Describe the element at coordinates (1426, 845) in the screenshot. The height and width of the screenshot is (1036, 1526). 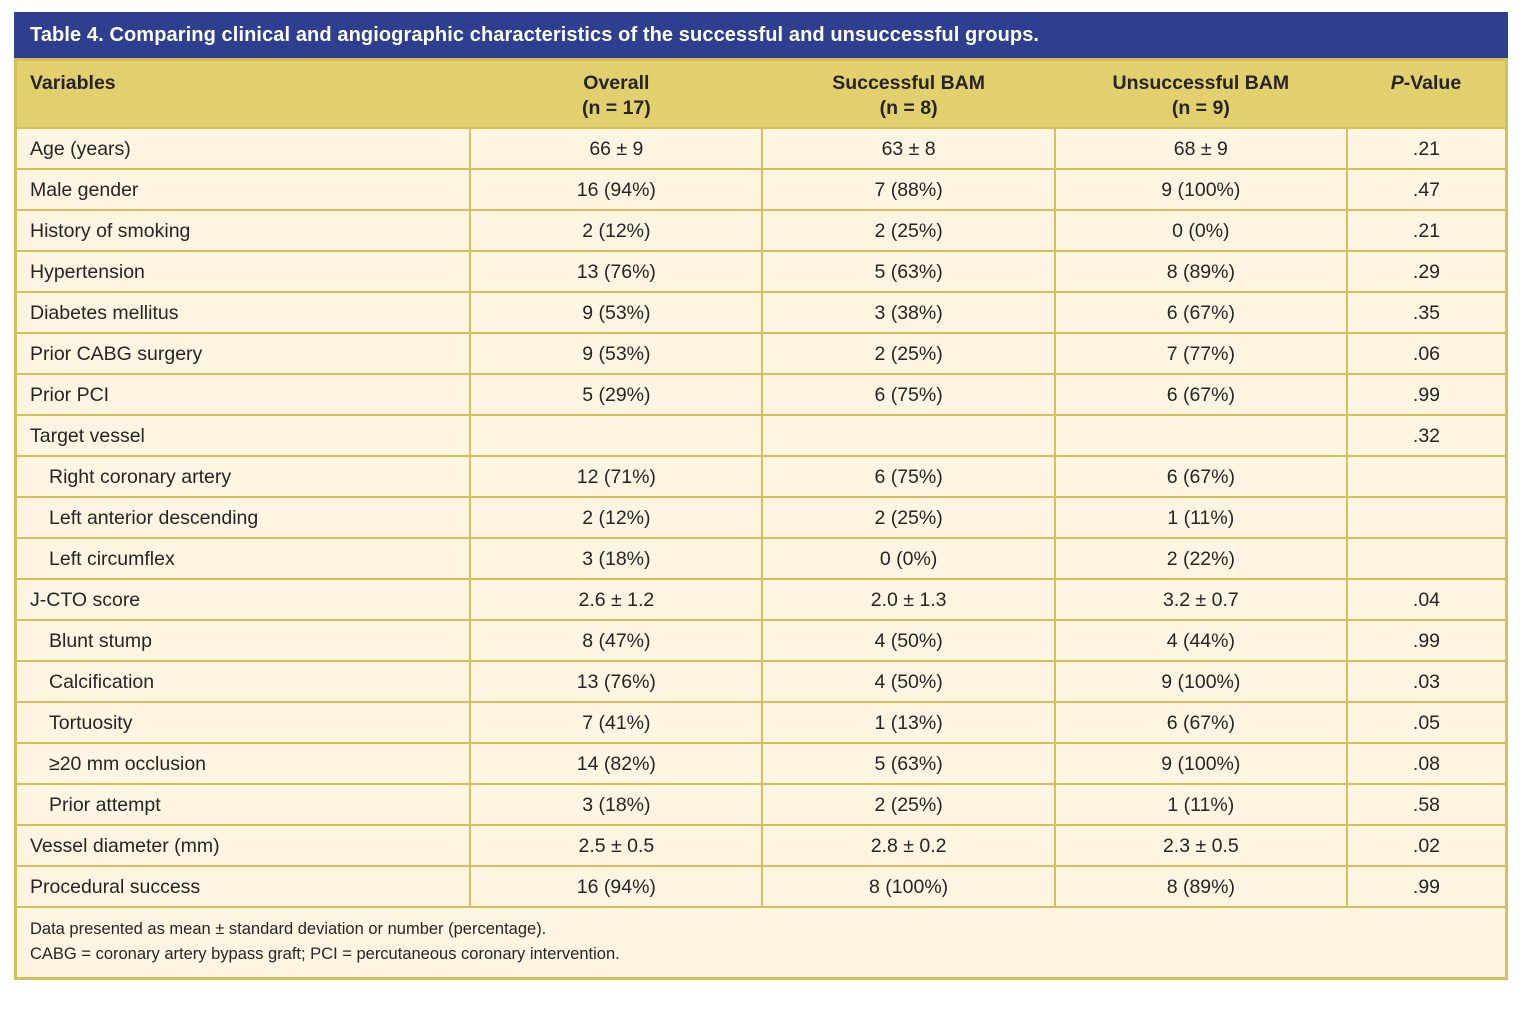
I see `cell-pvalue: .02` at that location.